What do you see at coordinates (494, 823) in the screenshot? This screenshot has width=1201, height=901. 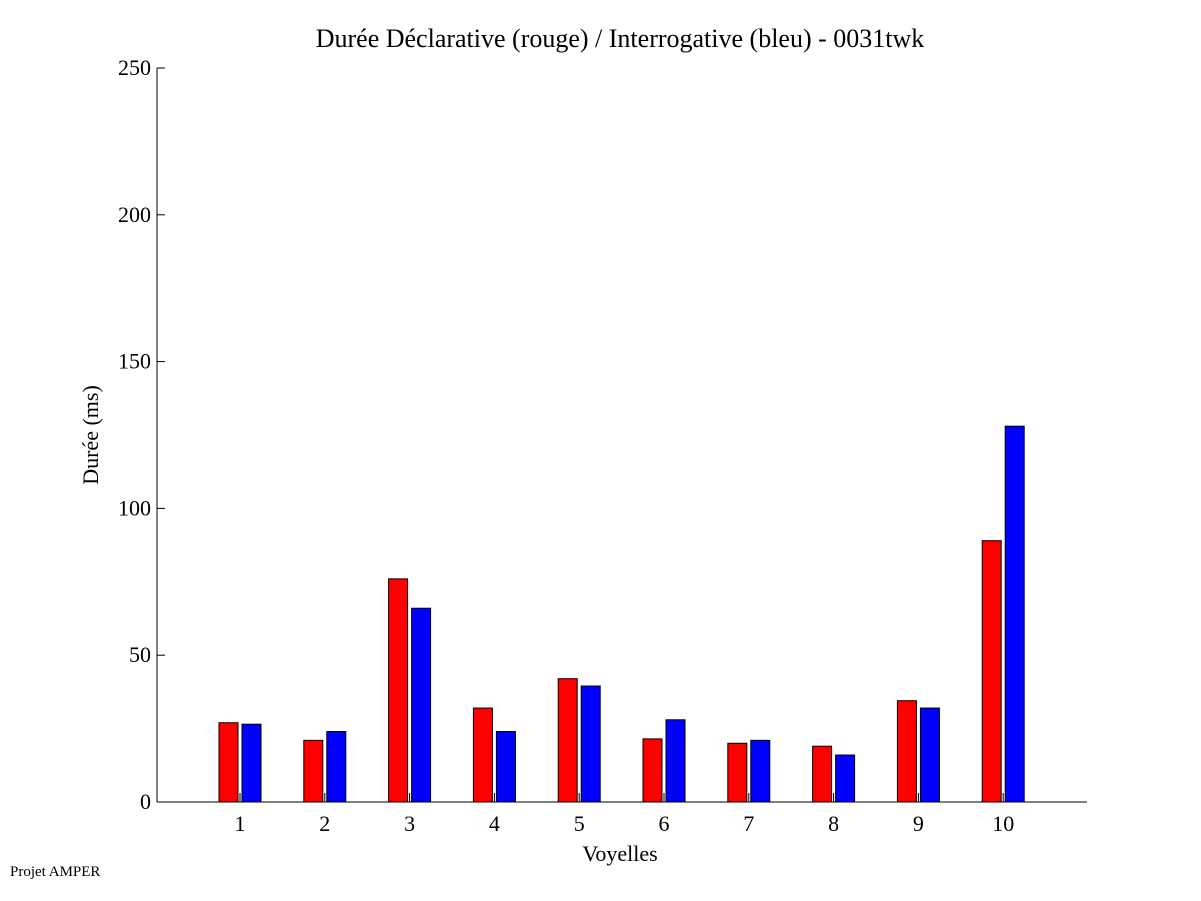 I see `x-tick-label-4: 4` at bounding box center [494, 823].